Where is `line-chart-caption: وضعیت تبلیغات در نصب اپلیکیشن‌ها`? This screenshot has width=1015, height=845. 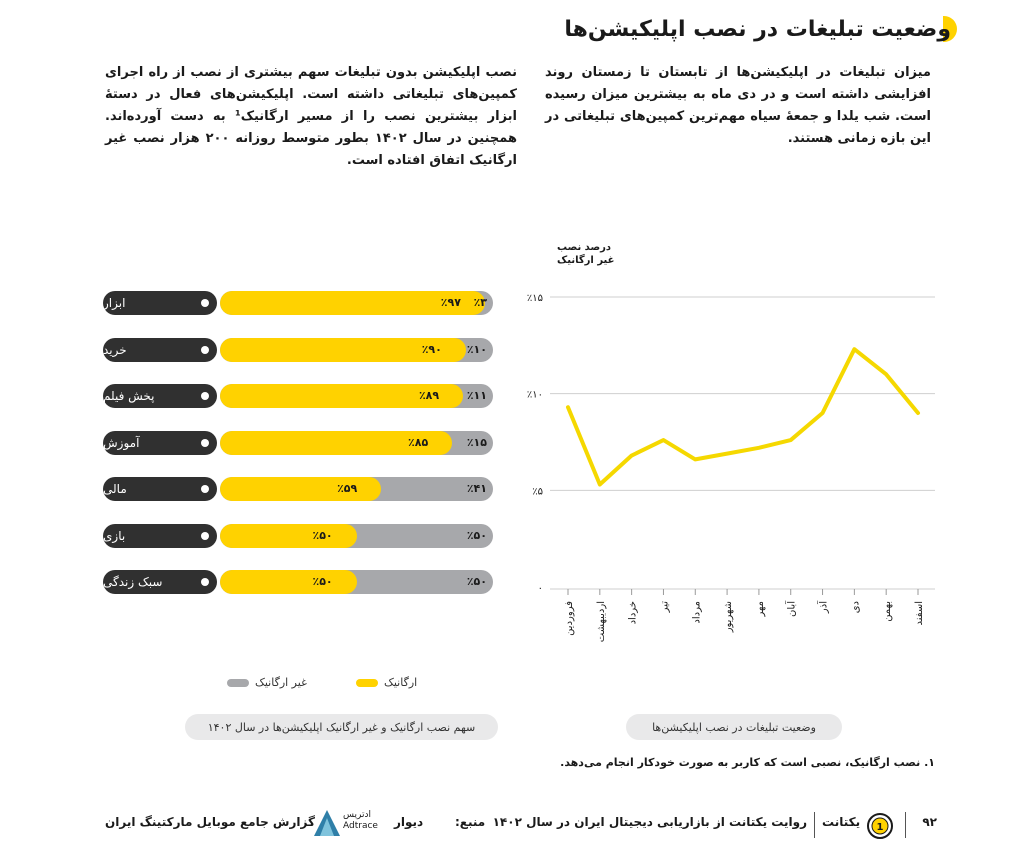
line-chart-caption: وضعیت تبلیغات در نصب اپلیکیشن‌ها is located at coordinates (734, 727).